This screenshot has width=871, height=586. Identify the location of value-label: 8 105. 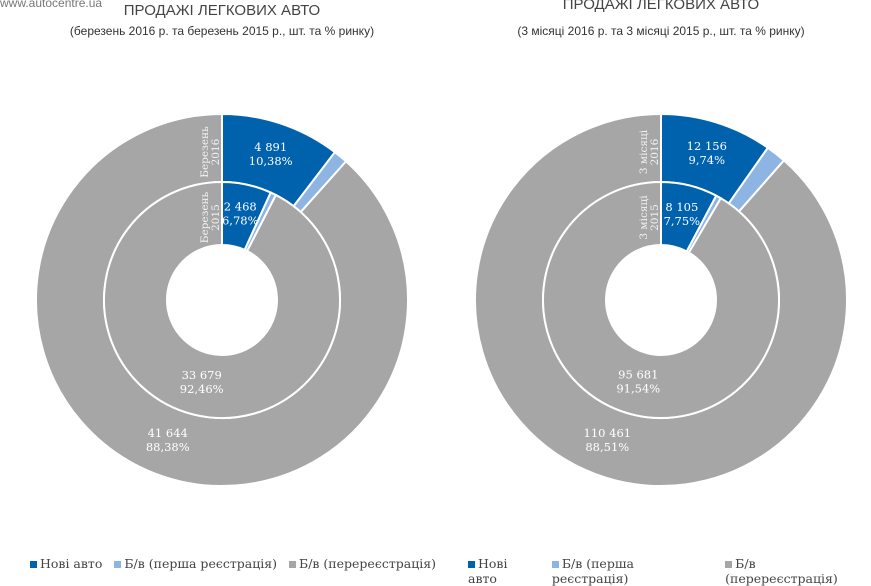
(681, 207).